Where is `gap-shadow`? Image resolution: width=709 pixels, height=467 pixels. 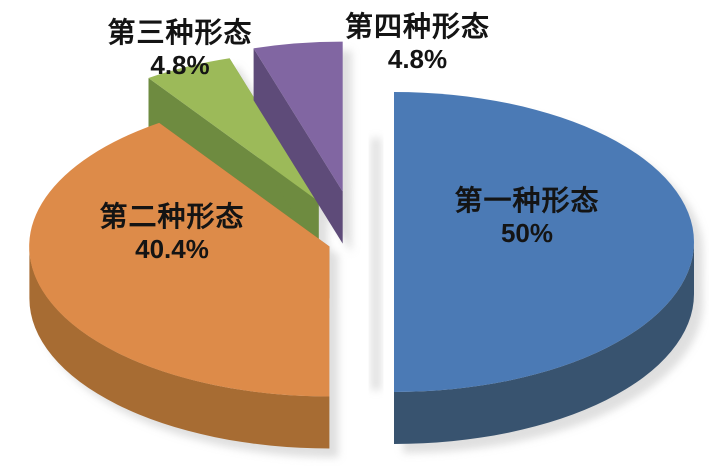 gap-shadow is located at coordinates (376, 264).